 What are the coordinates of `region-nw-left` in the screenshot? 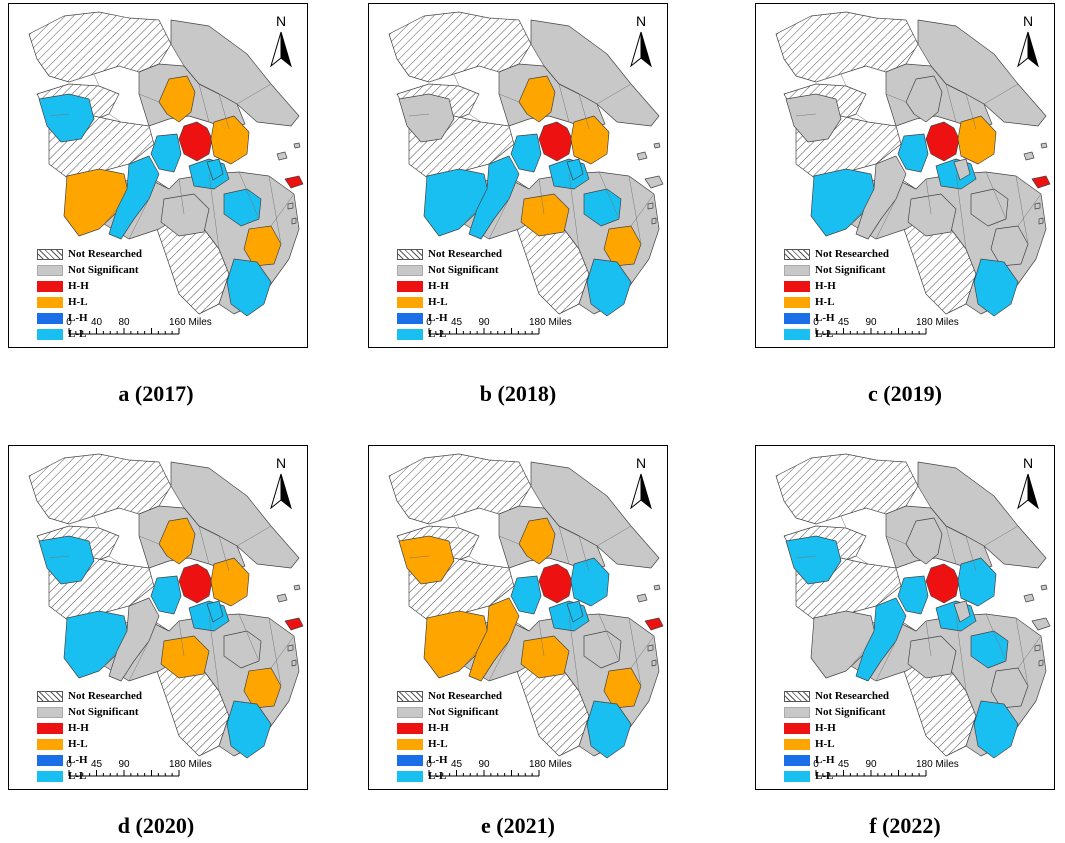 It's located at (426, 560).